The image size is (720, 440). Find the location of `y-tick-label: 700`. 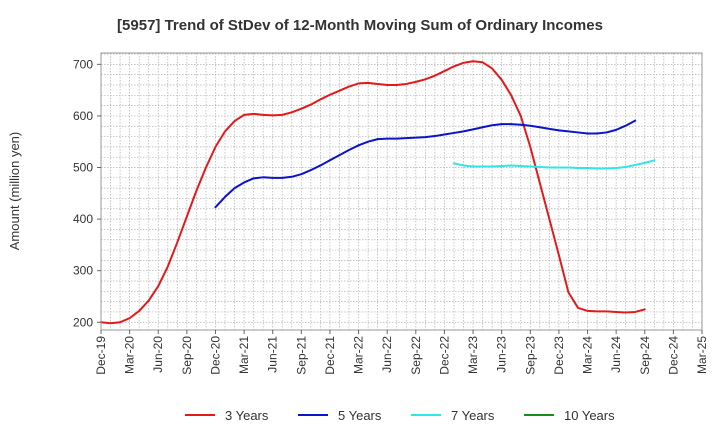

y-tick-label: 700 is located at coordinates (83, 64).